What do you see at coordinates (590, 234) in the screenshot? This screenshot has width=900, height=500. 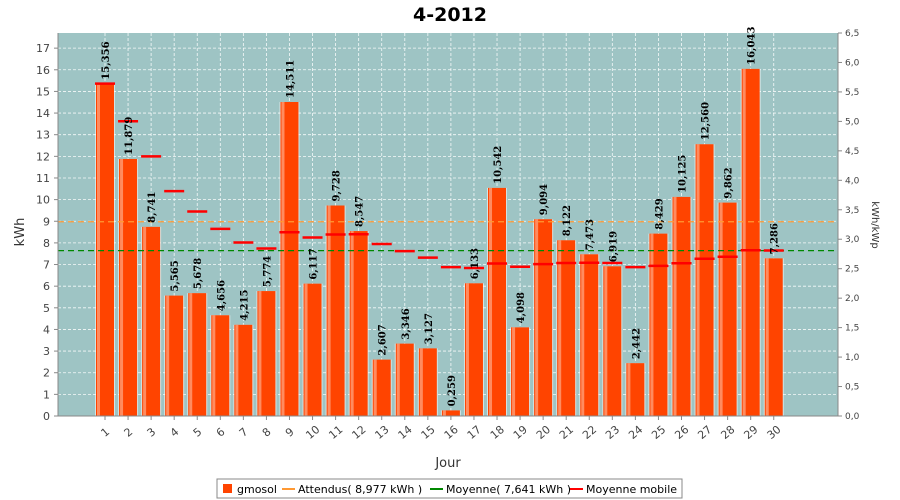 I see `data-label: 7,473` at bounding box center [590, 234].